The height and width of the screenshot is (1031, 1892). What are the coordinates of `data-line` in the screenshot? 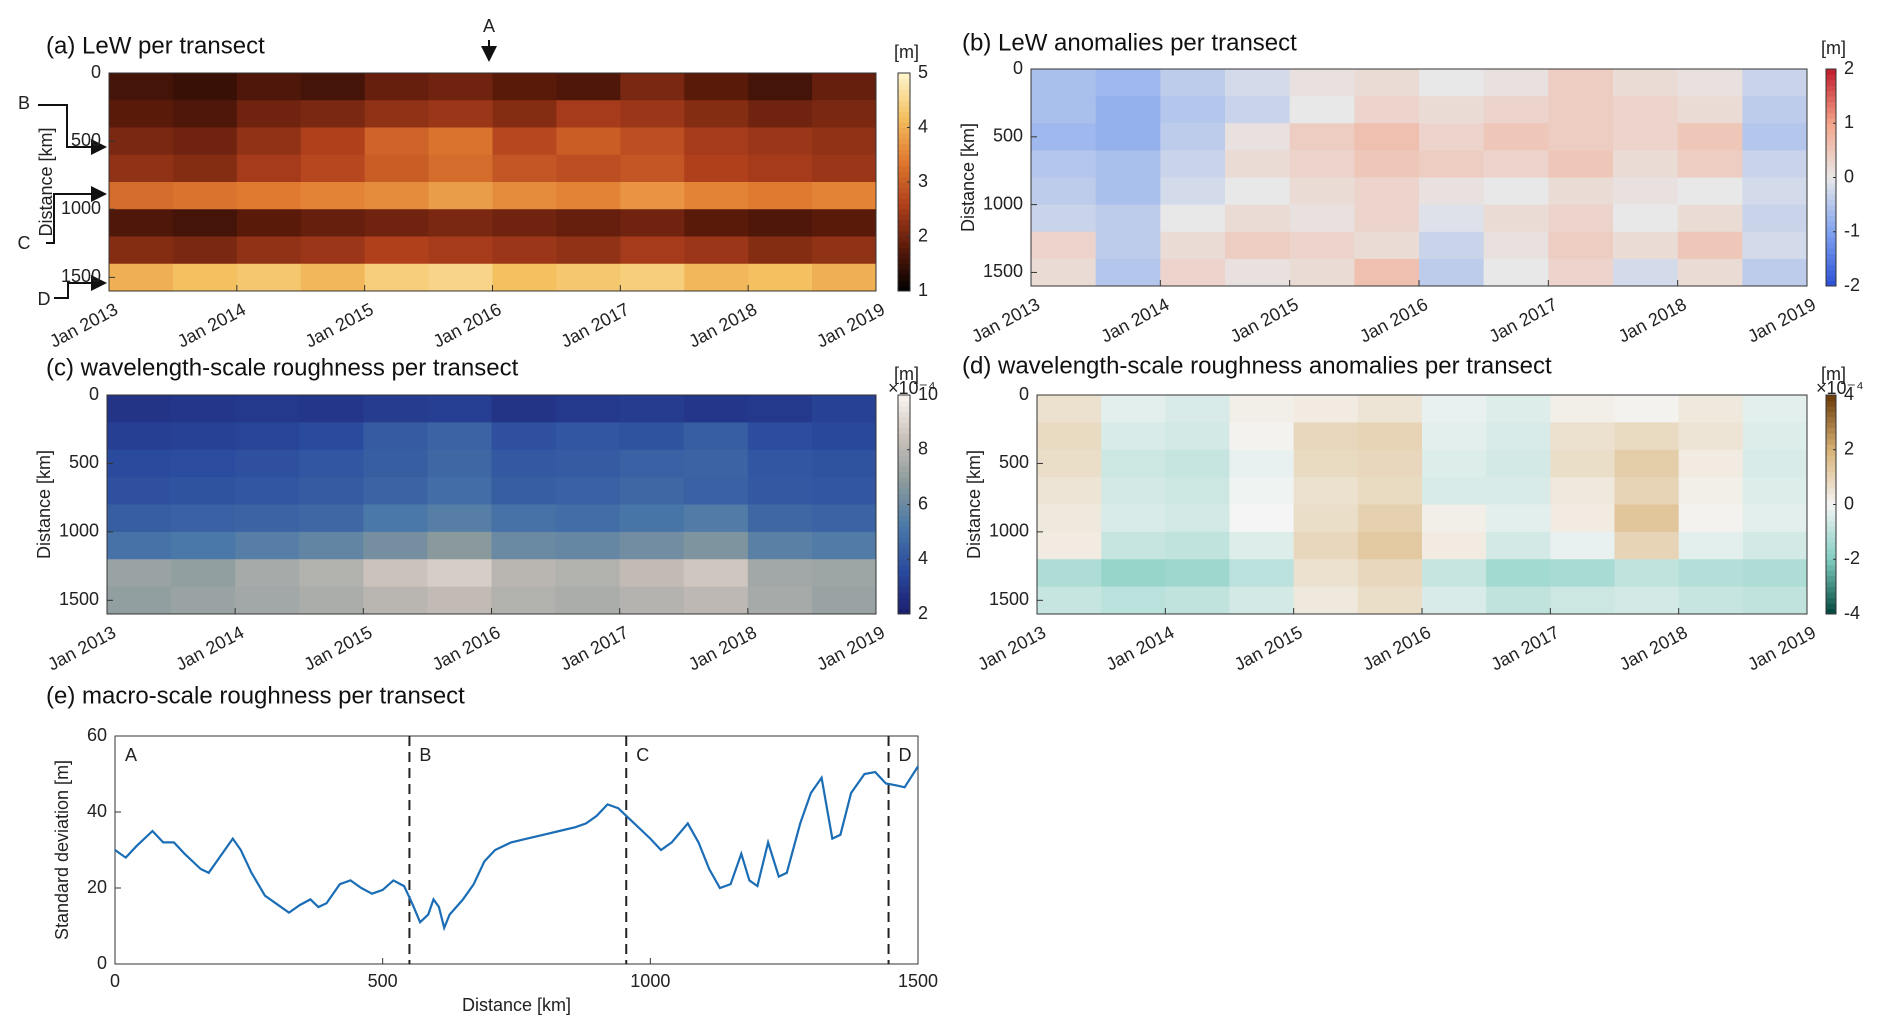 It's located at (516, 848).